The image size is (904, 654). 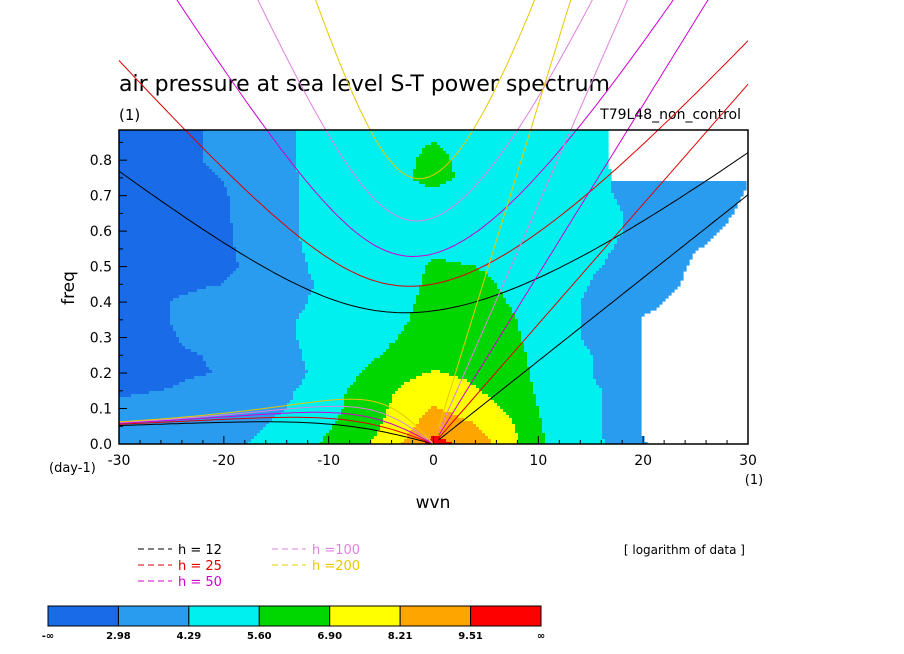 What do you see at coordinates (119, 461) in the screenshot?
I see `x-tick-label: -30` at bounding box center [119, 461].